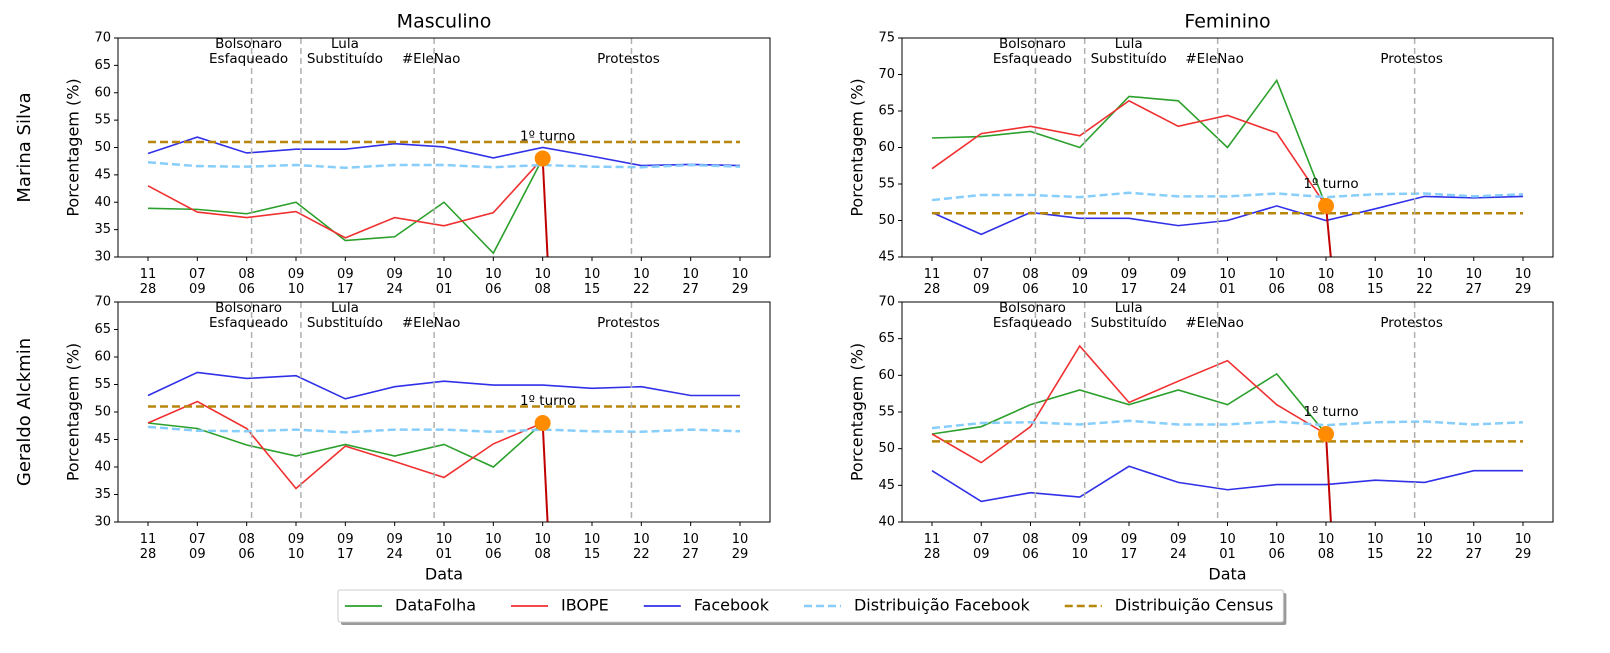 This screenshot has height=653, width=1610. What do you see at coordinates (24, 147) in the screenshot?
I see `row-label: Marina Silva` at bounding box center [24, 147].